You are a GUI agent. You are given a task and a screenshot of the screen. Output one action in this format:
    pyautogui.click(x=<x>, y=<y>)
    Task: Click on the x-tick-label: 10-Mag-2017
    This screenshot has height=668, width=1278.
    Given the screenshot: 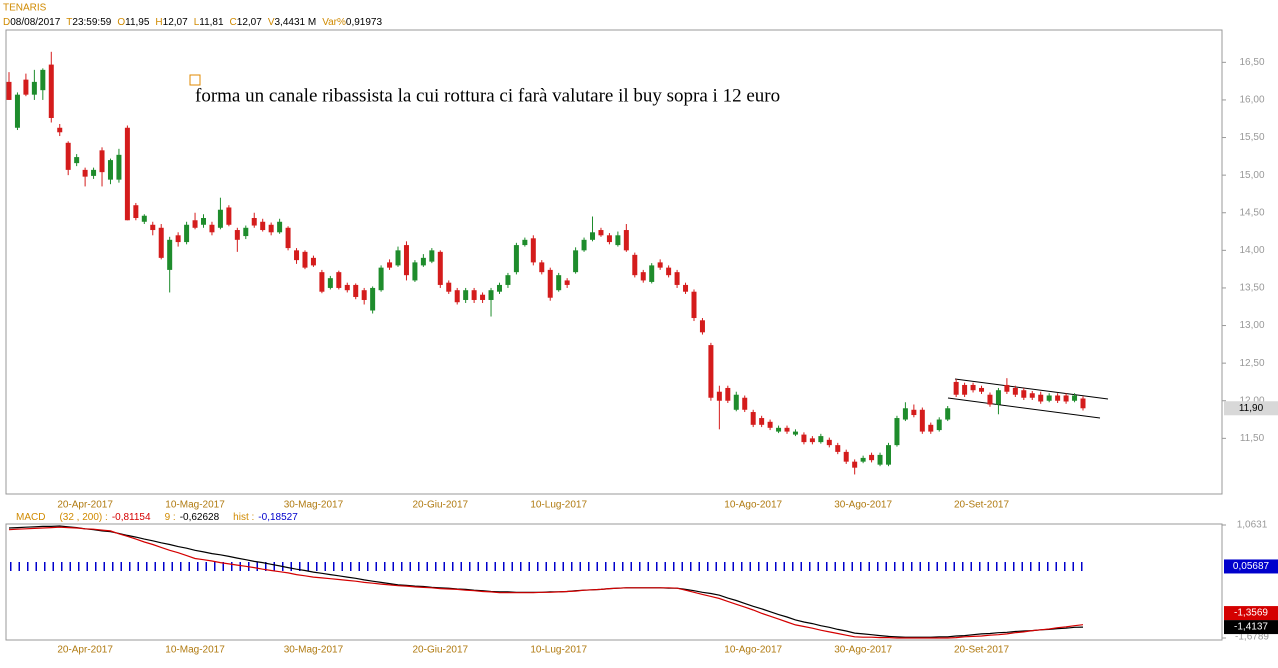 What is the action you would take?
    pyautogui.click(x=195, y=505)
    